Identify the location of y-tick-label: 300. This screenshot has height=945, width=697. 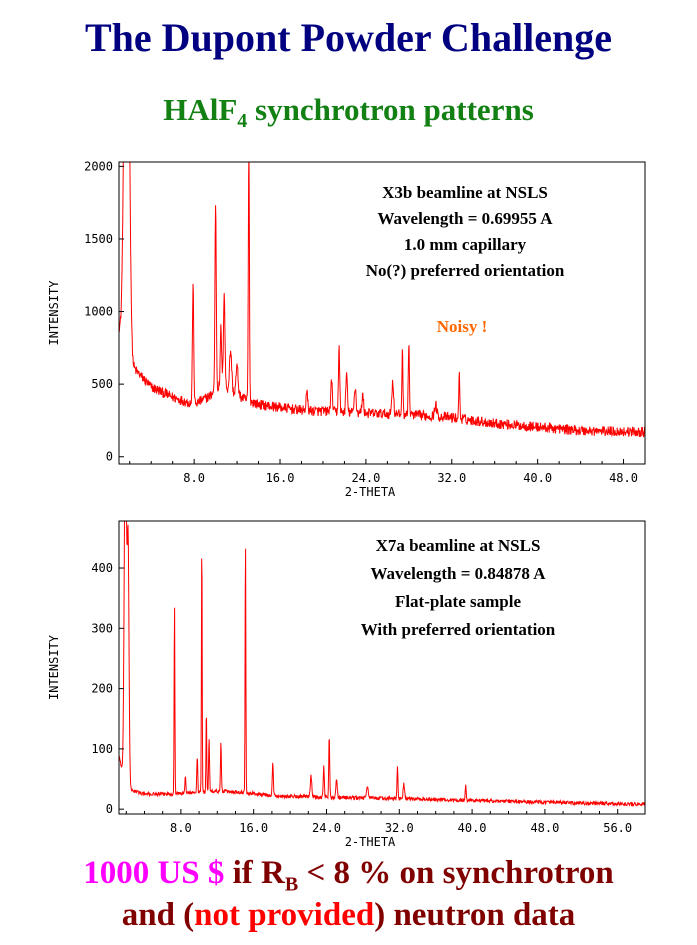
(102, 628).